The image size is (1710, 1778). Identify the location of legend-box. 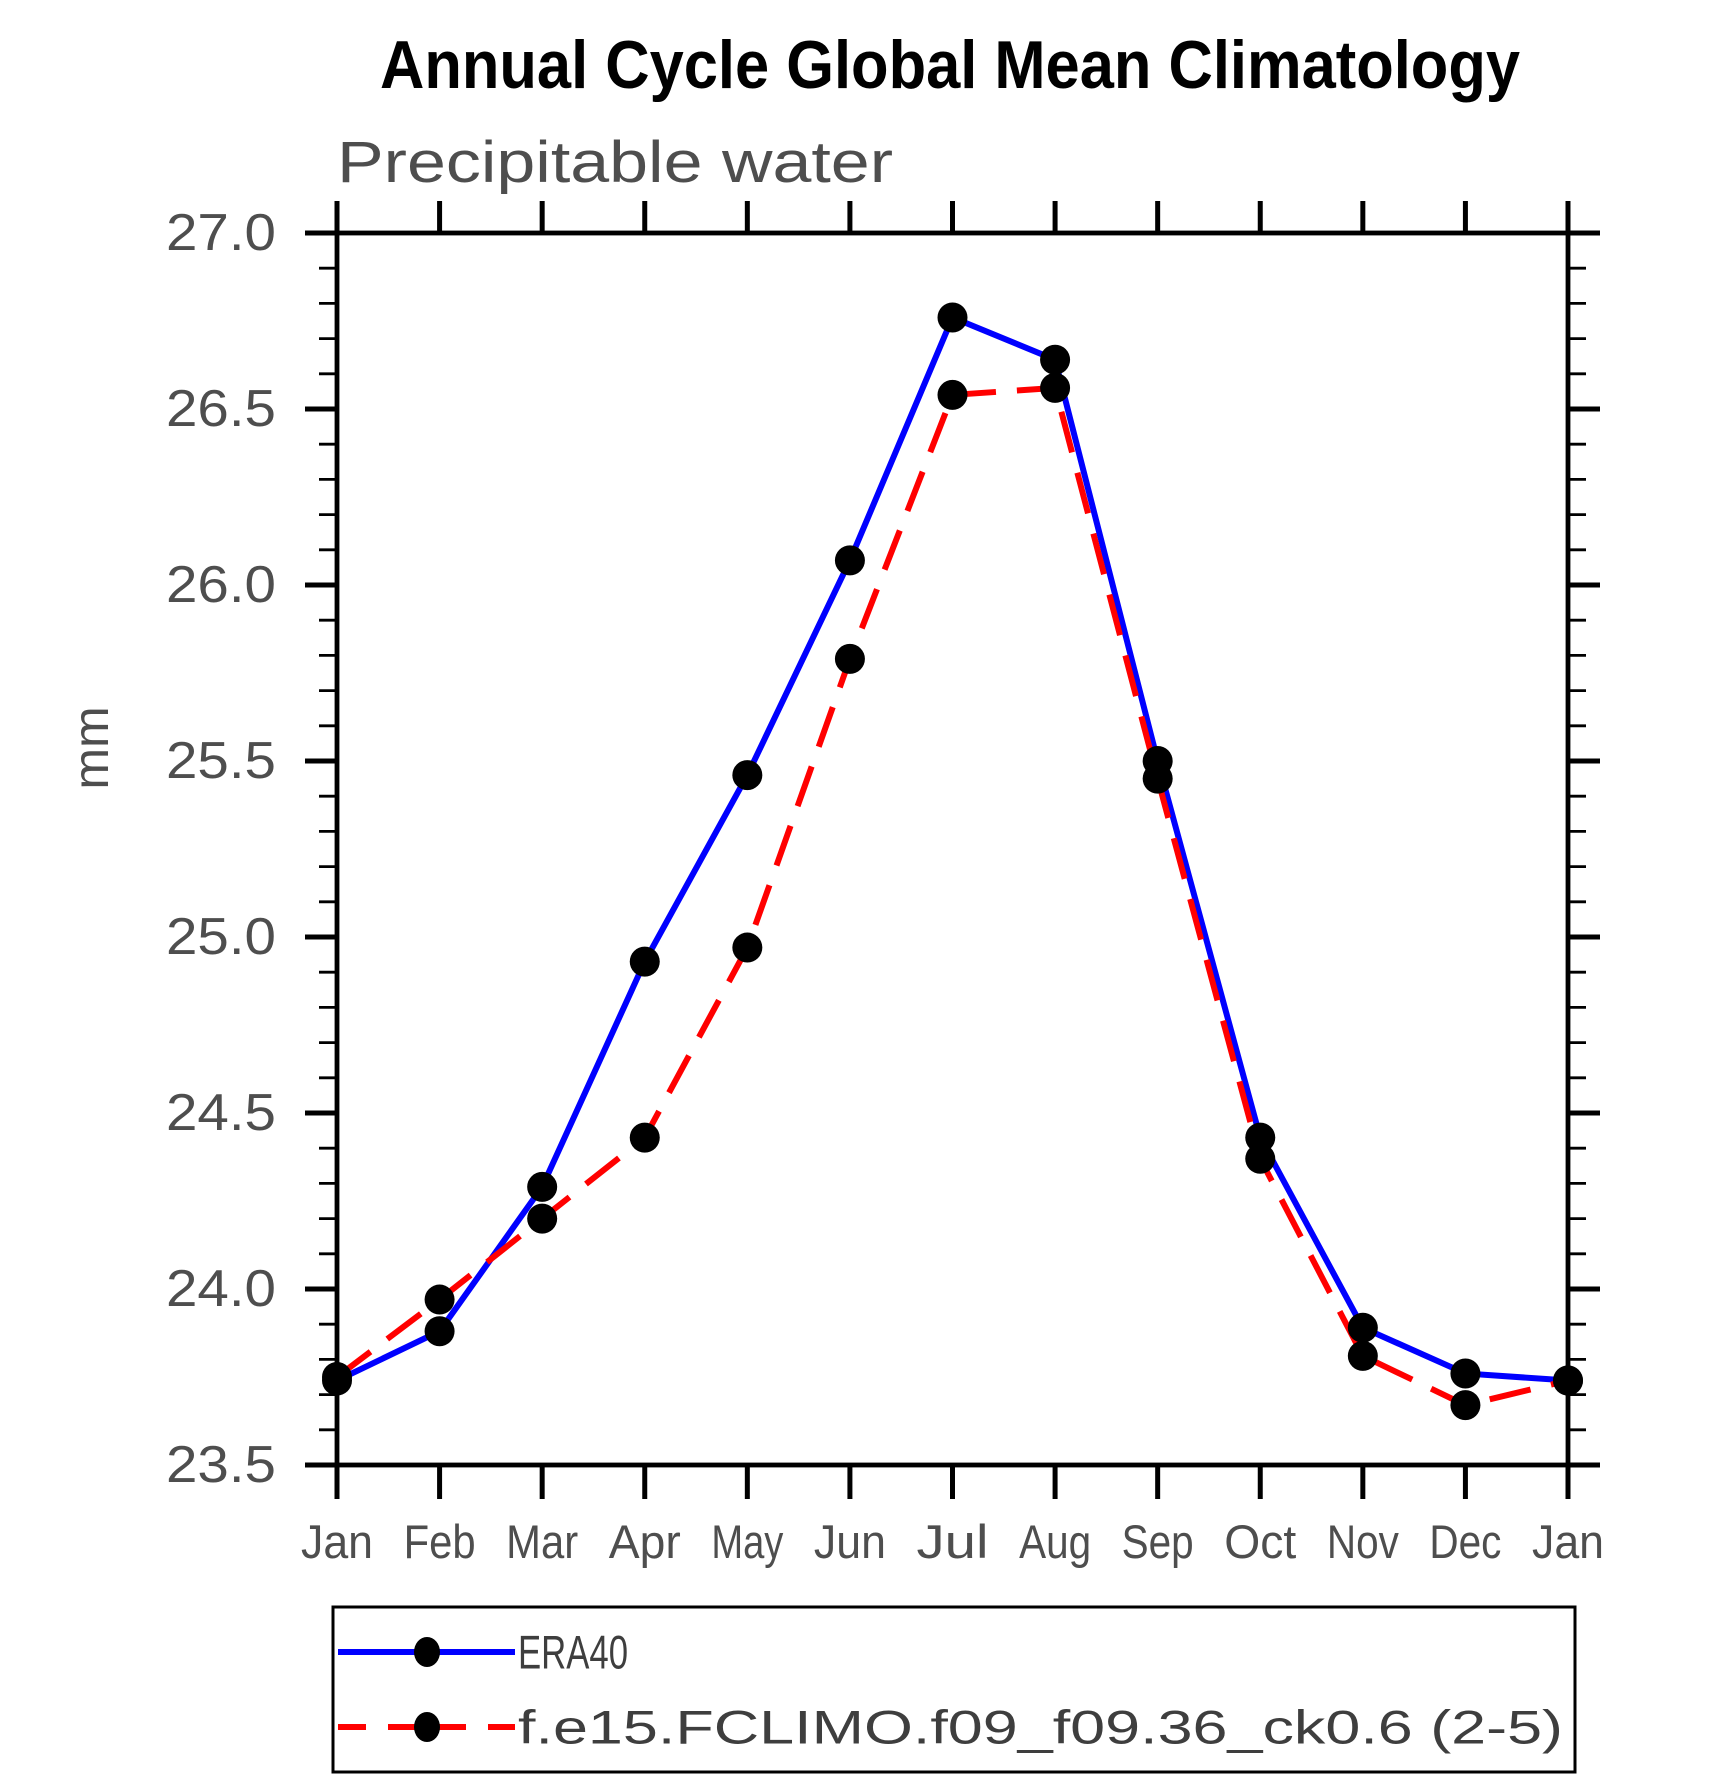
(954, 1689).